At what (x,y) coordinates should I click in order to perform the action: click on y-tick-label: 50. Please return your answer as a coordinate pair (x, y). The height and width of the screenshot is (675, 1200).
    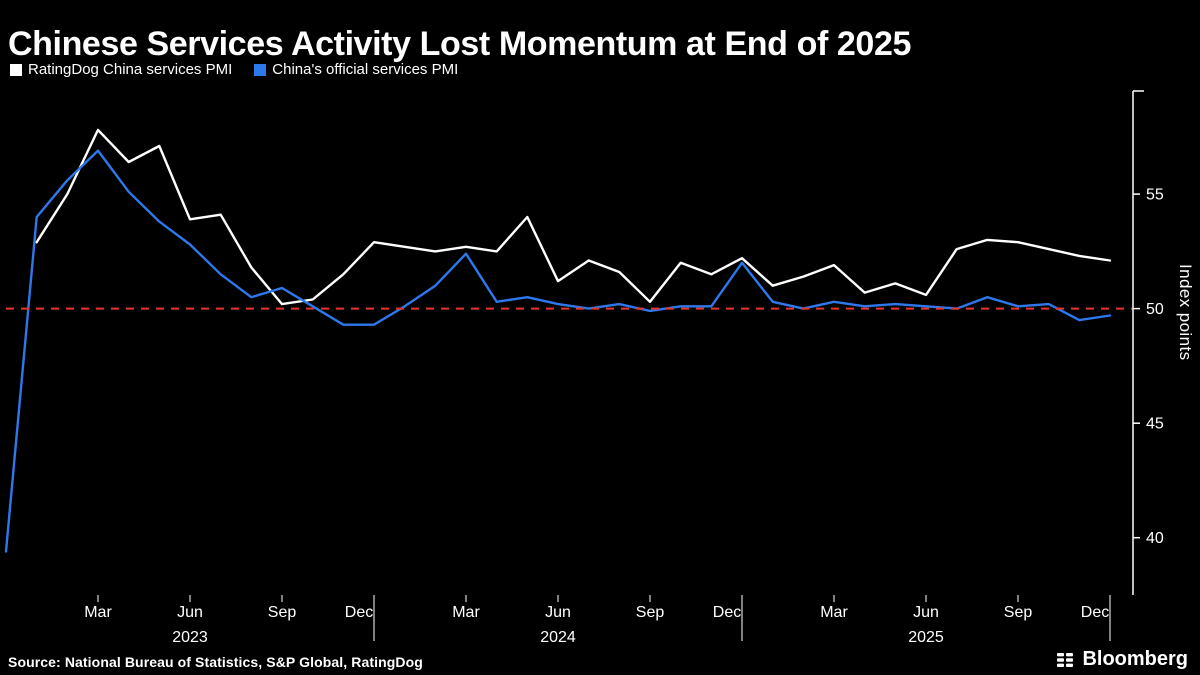
    Looking at the image, I should click on (1155, 309).